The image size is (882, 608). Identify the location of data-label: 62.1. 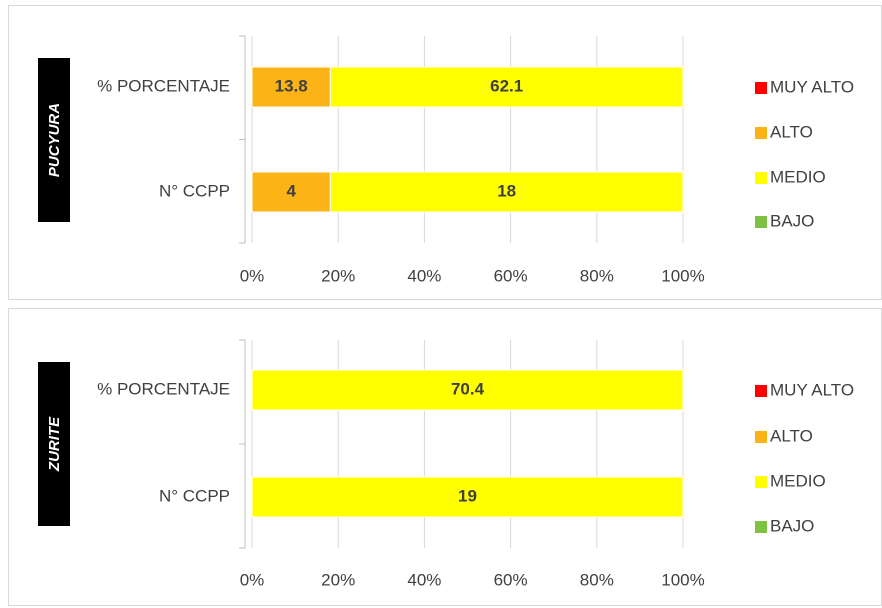
(506, 85).